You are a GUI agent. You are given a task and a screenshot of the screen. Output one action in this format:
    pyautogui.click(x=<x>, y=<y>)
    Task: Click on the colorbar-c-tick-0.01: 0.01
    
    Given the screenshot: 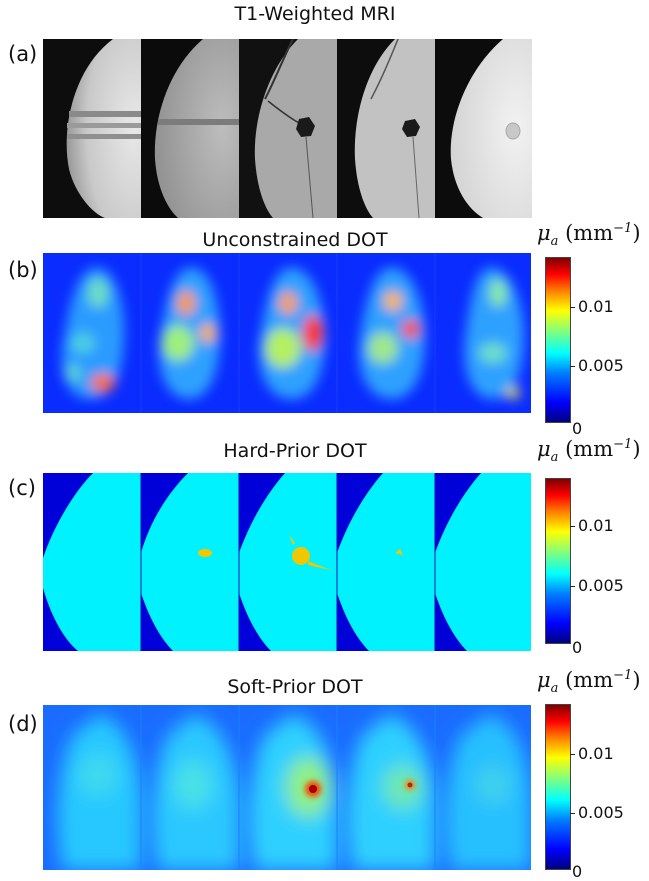 What is the action you would take?
    pyautogui.click(x=596, y=525)
    